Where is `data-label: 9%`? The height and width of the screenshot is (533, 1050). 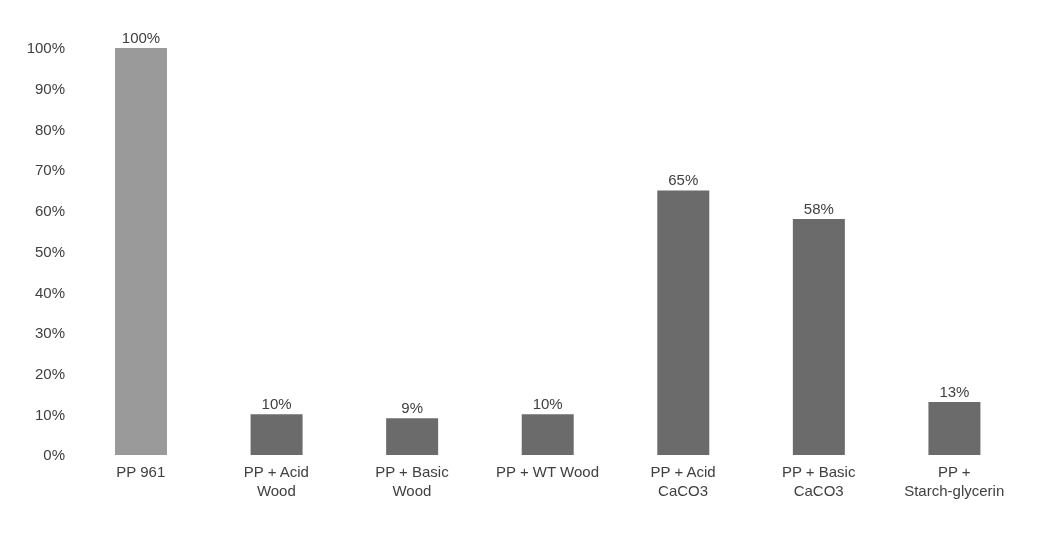 data-label: 9% is located at coordinates (412, 408).